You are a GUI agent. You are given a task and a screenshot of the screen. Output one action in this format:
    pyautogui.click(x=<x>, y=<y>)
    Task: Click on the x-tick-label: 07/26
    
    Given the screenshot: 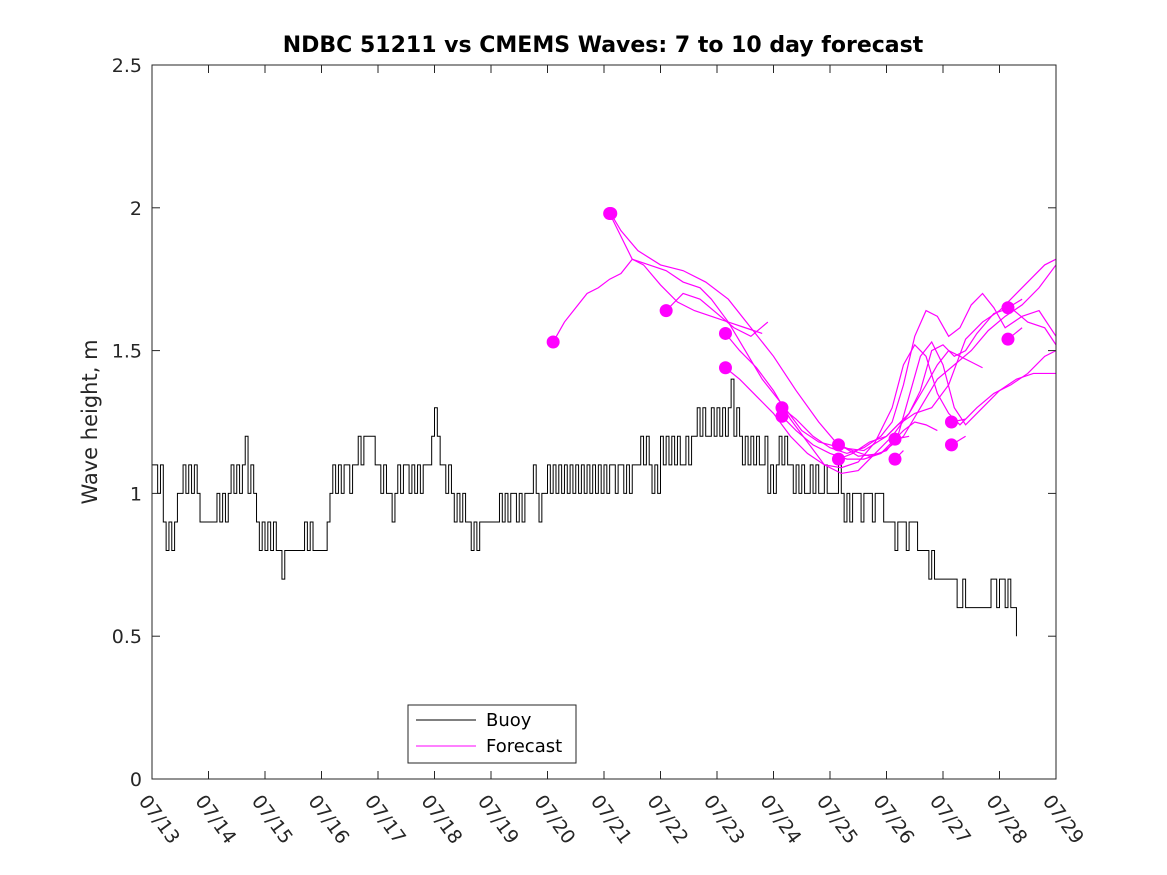 What is the action you would take?
    pyautogui.click(x=893, y=819)
    